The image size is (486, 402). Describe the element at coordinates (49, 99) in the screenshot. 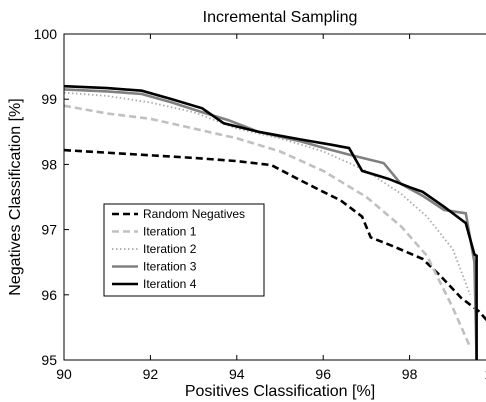

I see `y-tick-label: 99` at that location.